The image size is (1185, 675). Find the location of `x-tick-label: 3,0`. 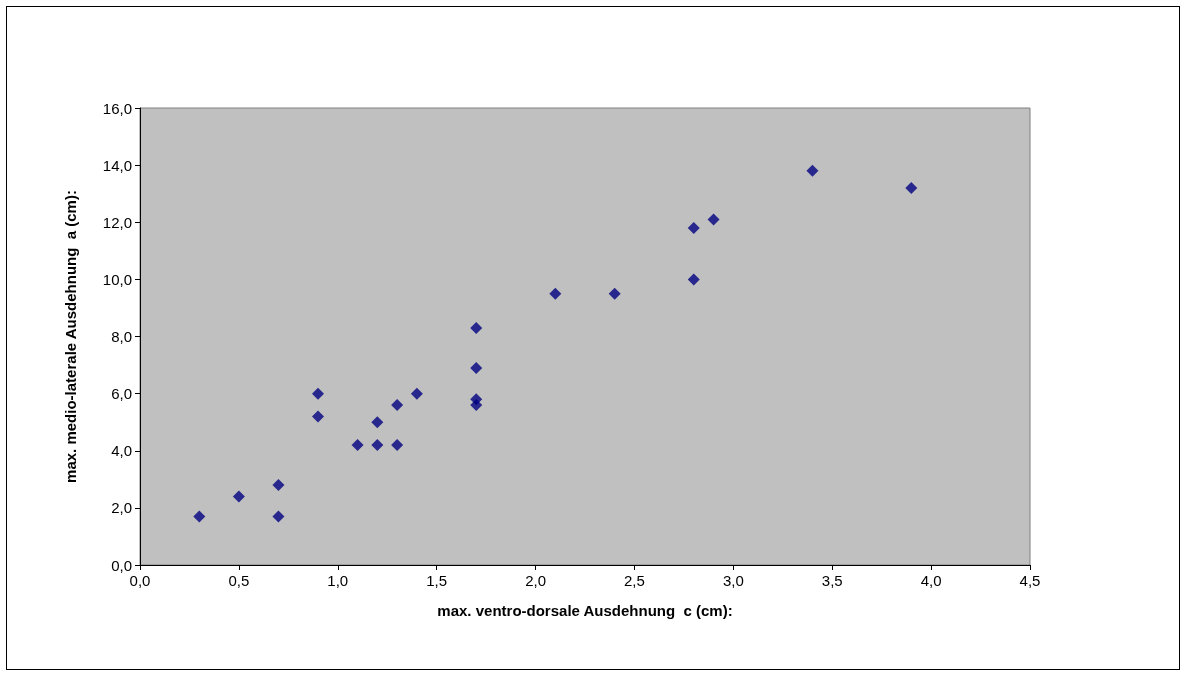

x-tick-label: 3,0 is located at coordinates (733, 580).